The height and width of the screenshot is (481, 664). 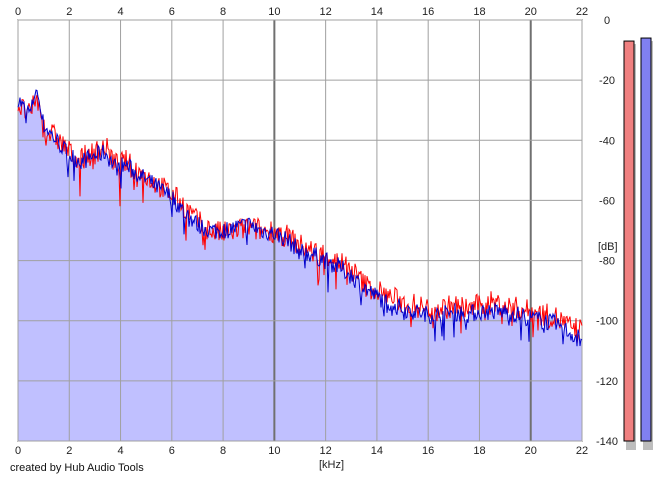 I want to click on x-tick-label-top: 6, so click(x=172, y=12).